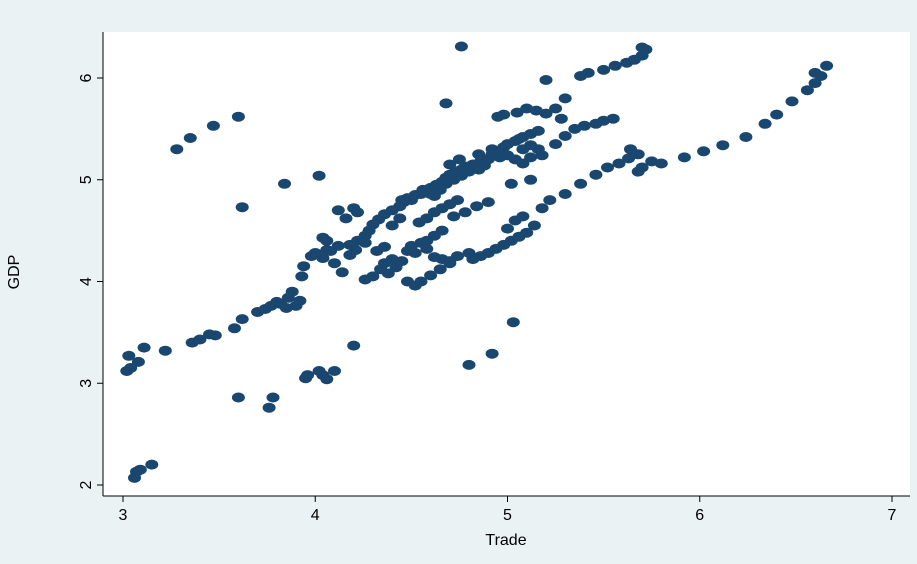 Image resolution: width=917 pixels, height=564 pixels. Describe the element at coordinates (315, 515) in the screenshot. I see `x-tick-label: 4` at that location.